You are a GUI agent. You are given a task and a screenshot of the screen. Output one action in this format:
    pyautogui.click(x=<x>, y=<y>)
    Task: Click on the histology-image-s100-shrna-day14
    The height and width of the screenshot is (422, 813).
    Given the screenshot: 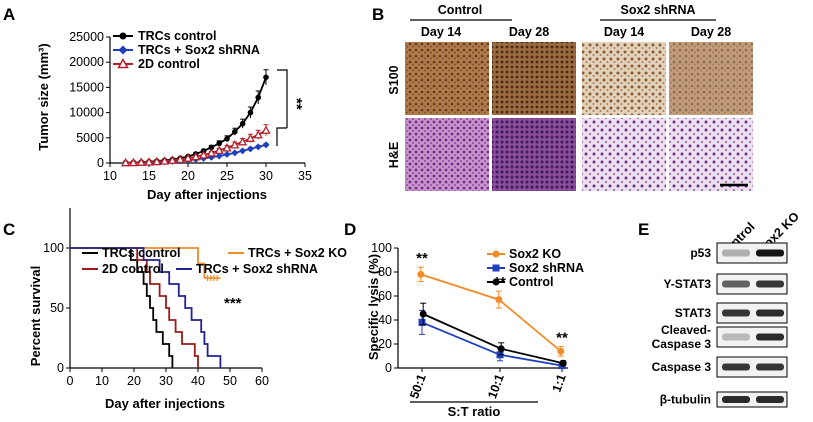 What is the action you would take?
    pyautogui.click(x=624, y=78)
    